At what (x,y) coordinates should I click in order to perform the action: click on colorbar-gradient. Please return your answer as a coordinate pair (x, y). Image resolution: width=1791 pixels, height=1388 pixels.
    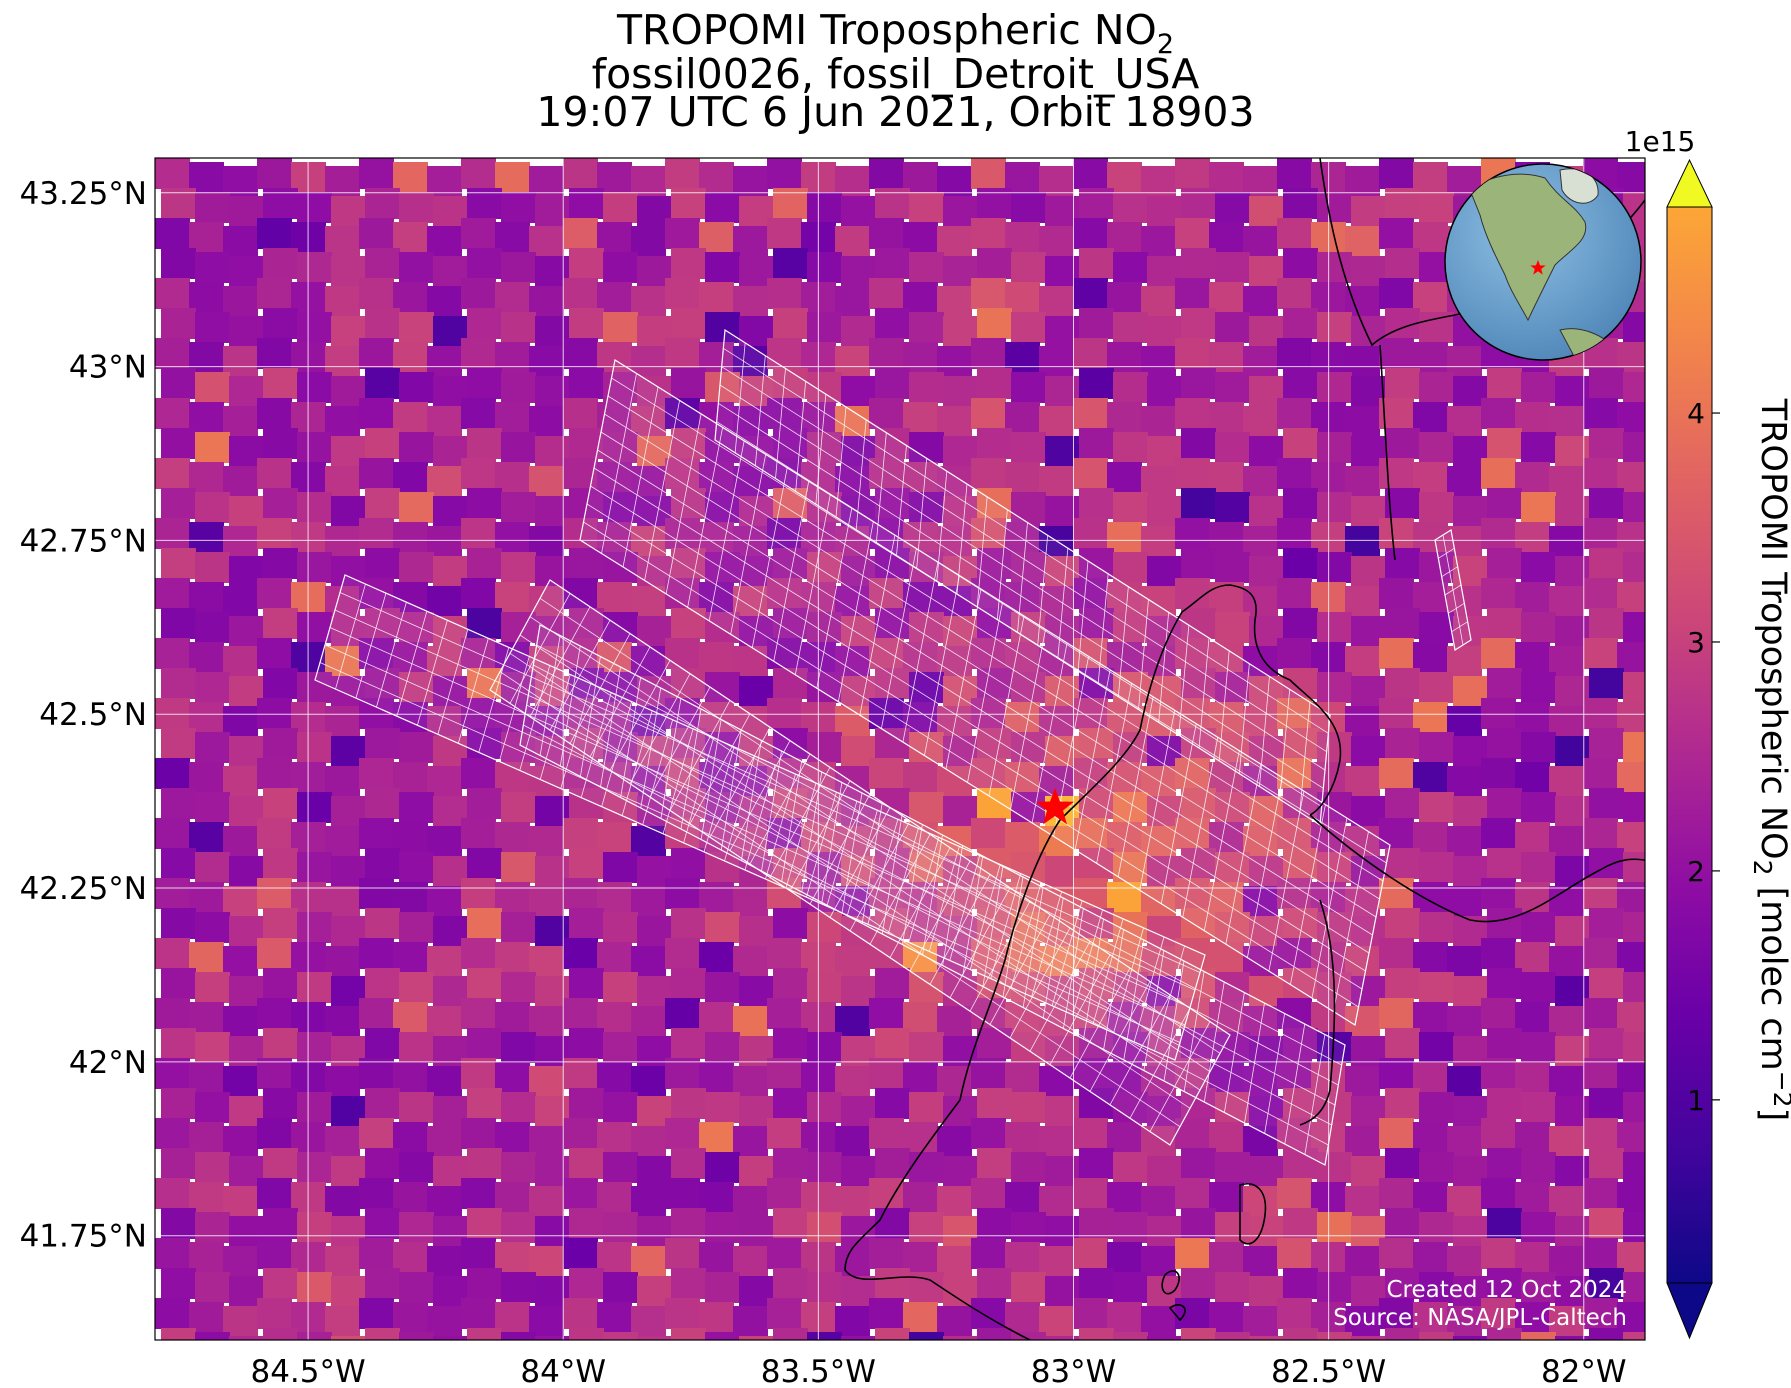
    Looking at the image, I should click on (1689, 745).